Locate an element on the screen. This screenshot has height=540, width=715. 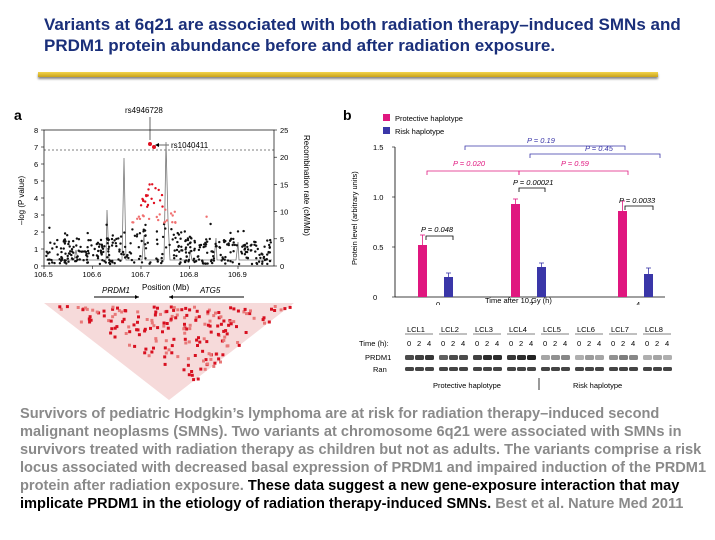
ld-heatmap-triangle is located at coordinates (169, 351).